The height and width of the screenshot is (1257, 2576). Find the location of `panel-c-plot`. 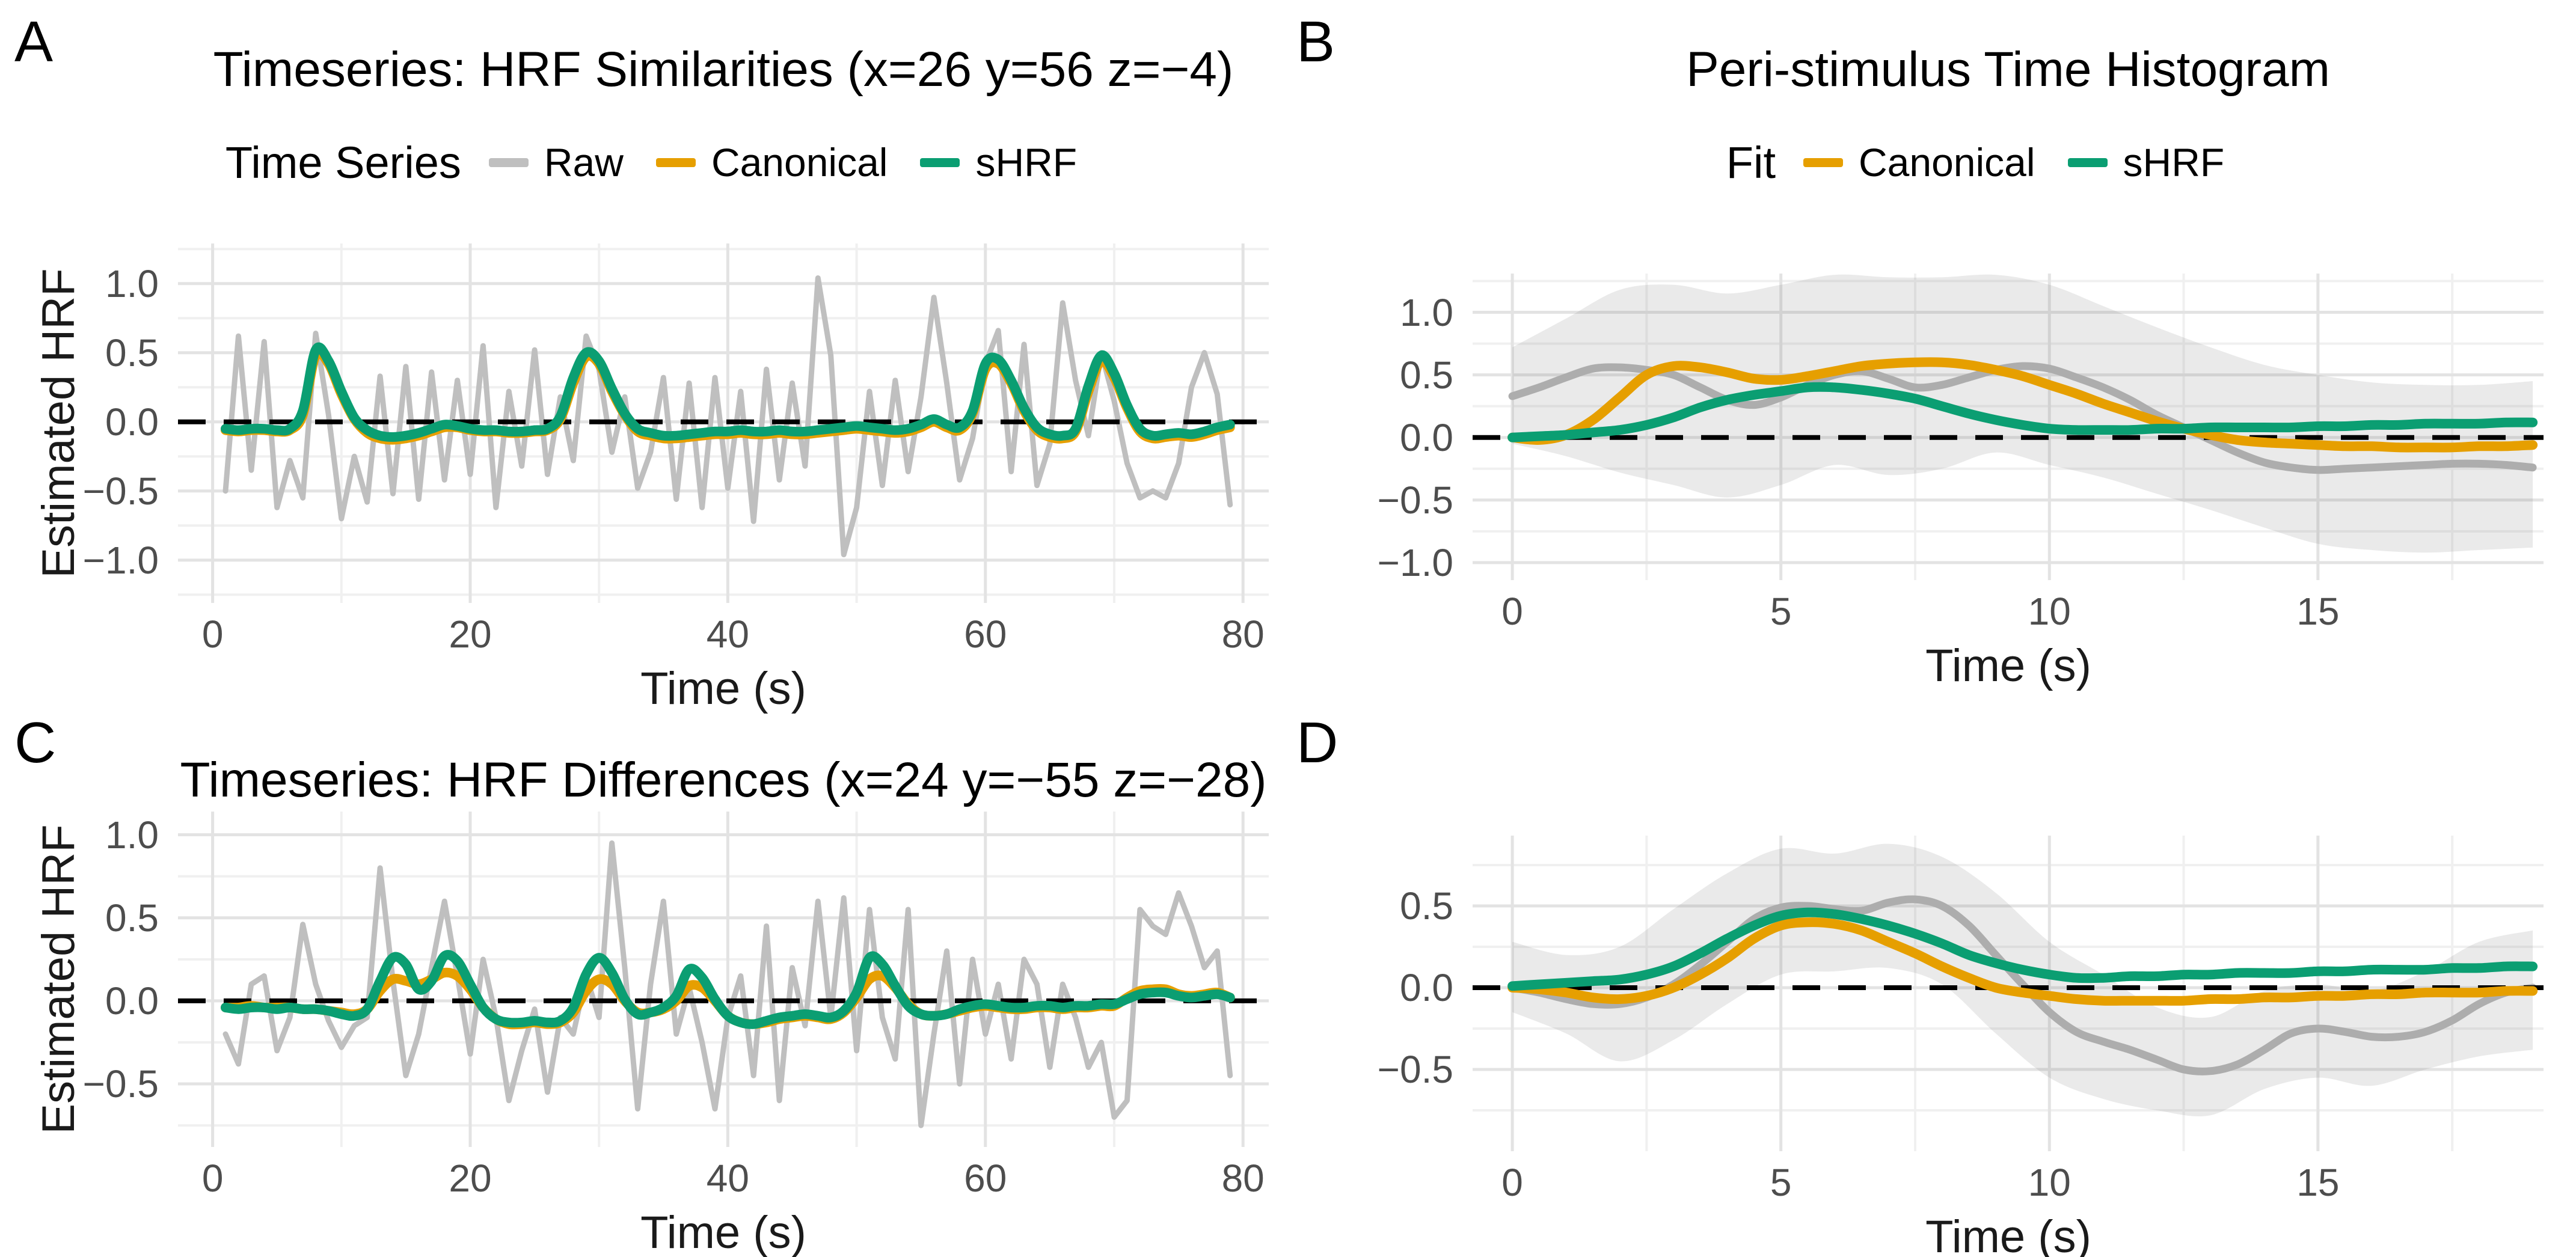

panel-c-plot is located at coordinates (723, 980).